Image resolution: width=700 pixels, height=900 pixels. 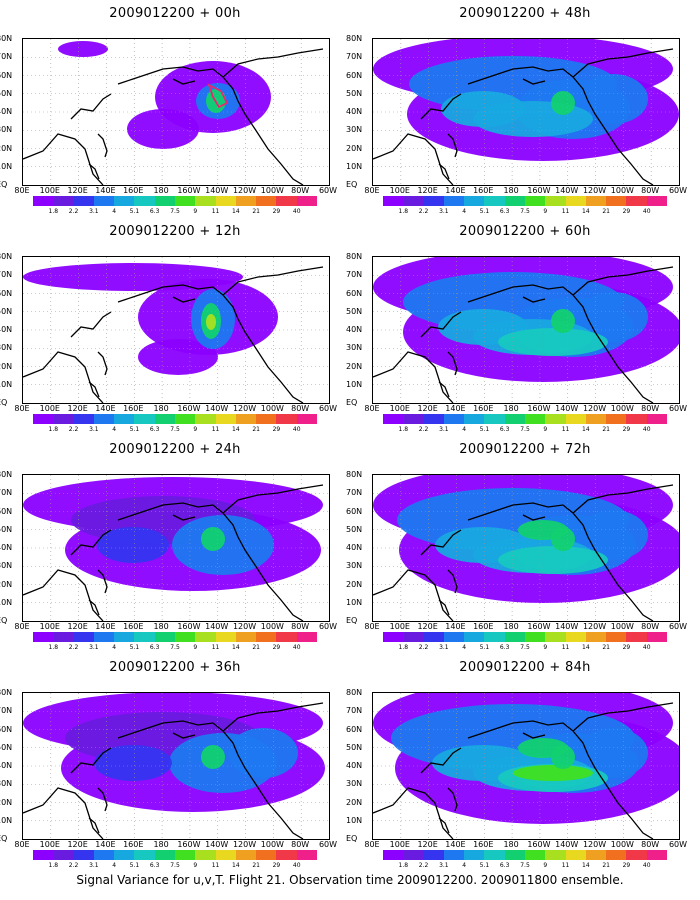 What do you see at coordinates (94, 211) in the screenshot?
I see `colorbar-label: 3.1` at bounding box center [94, 211].